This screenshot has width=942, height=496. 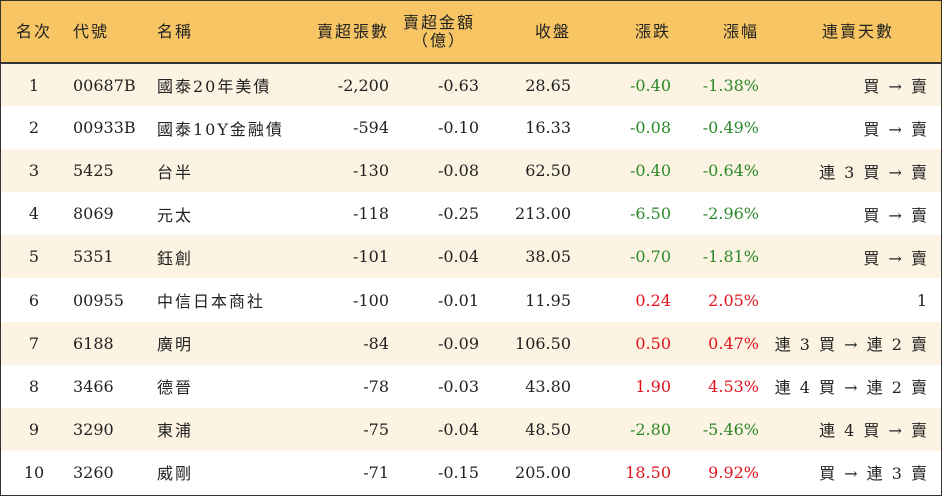 What do you see at coordinates (371, 257) in the screenshot?
I see `cell-sell-shares: -101` at bounding box center [371, 257].